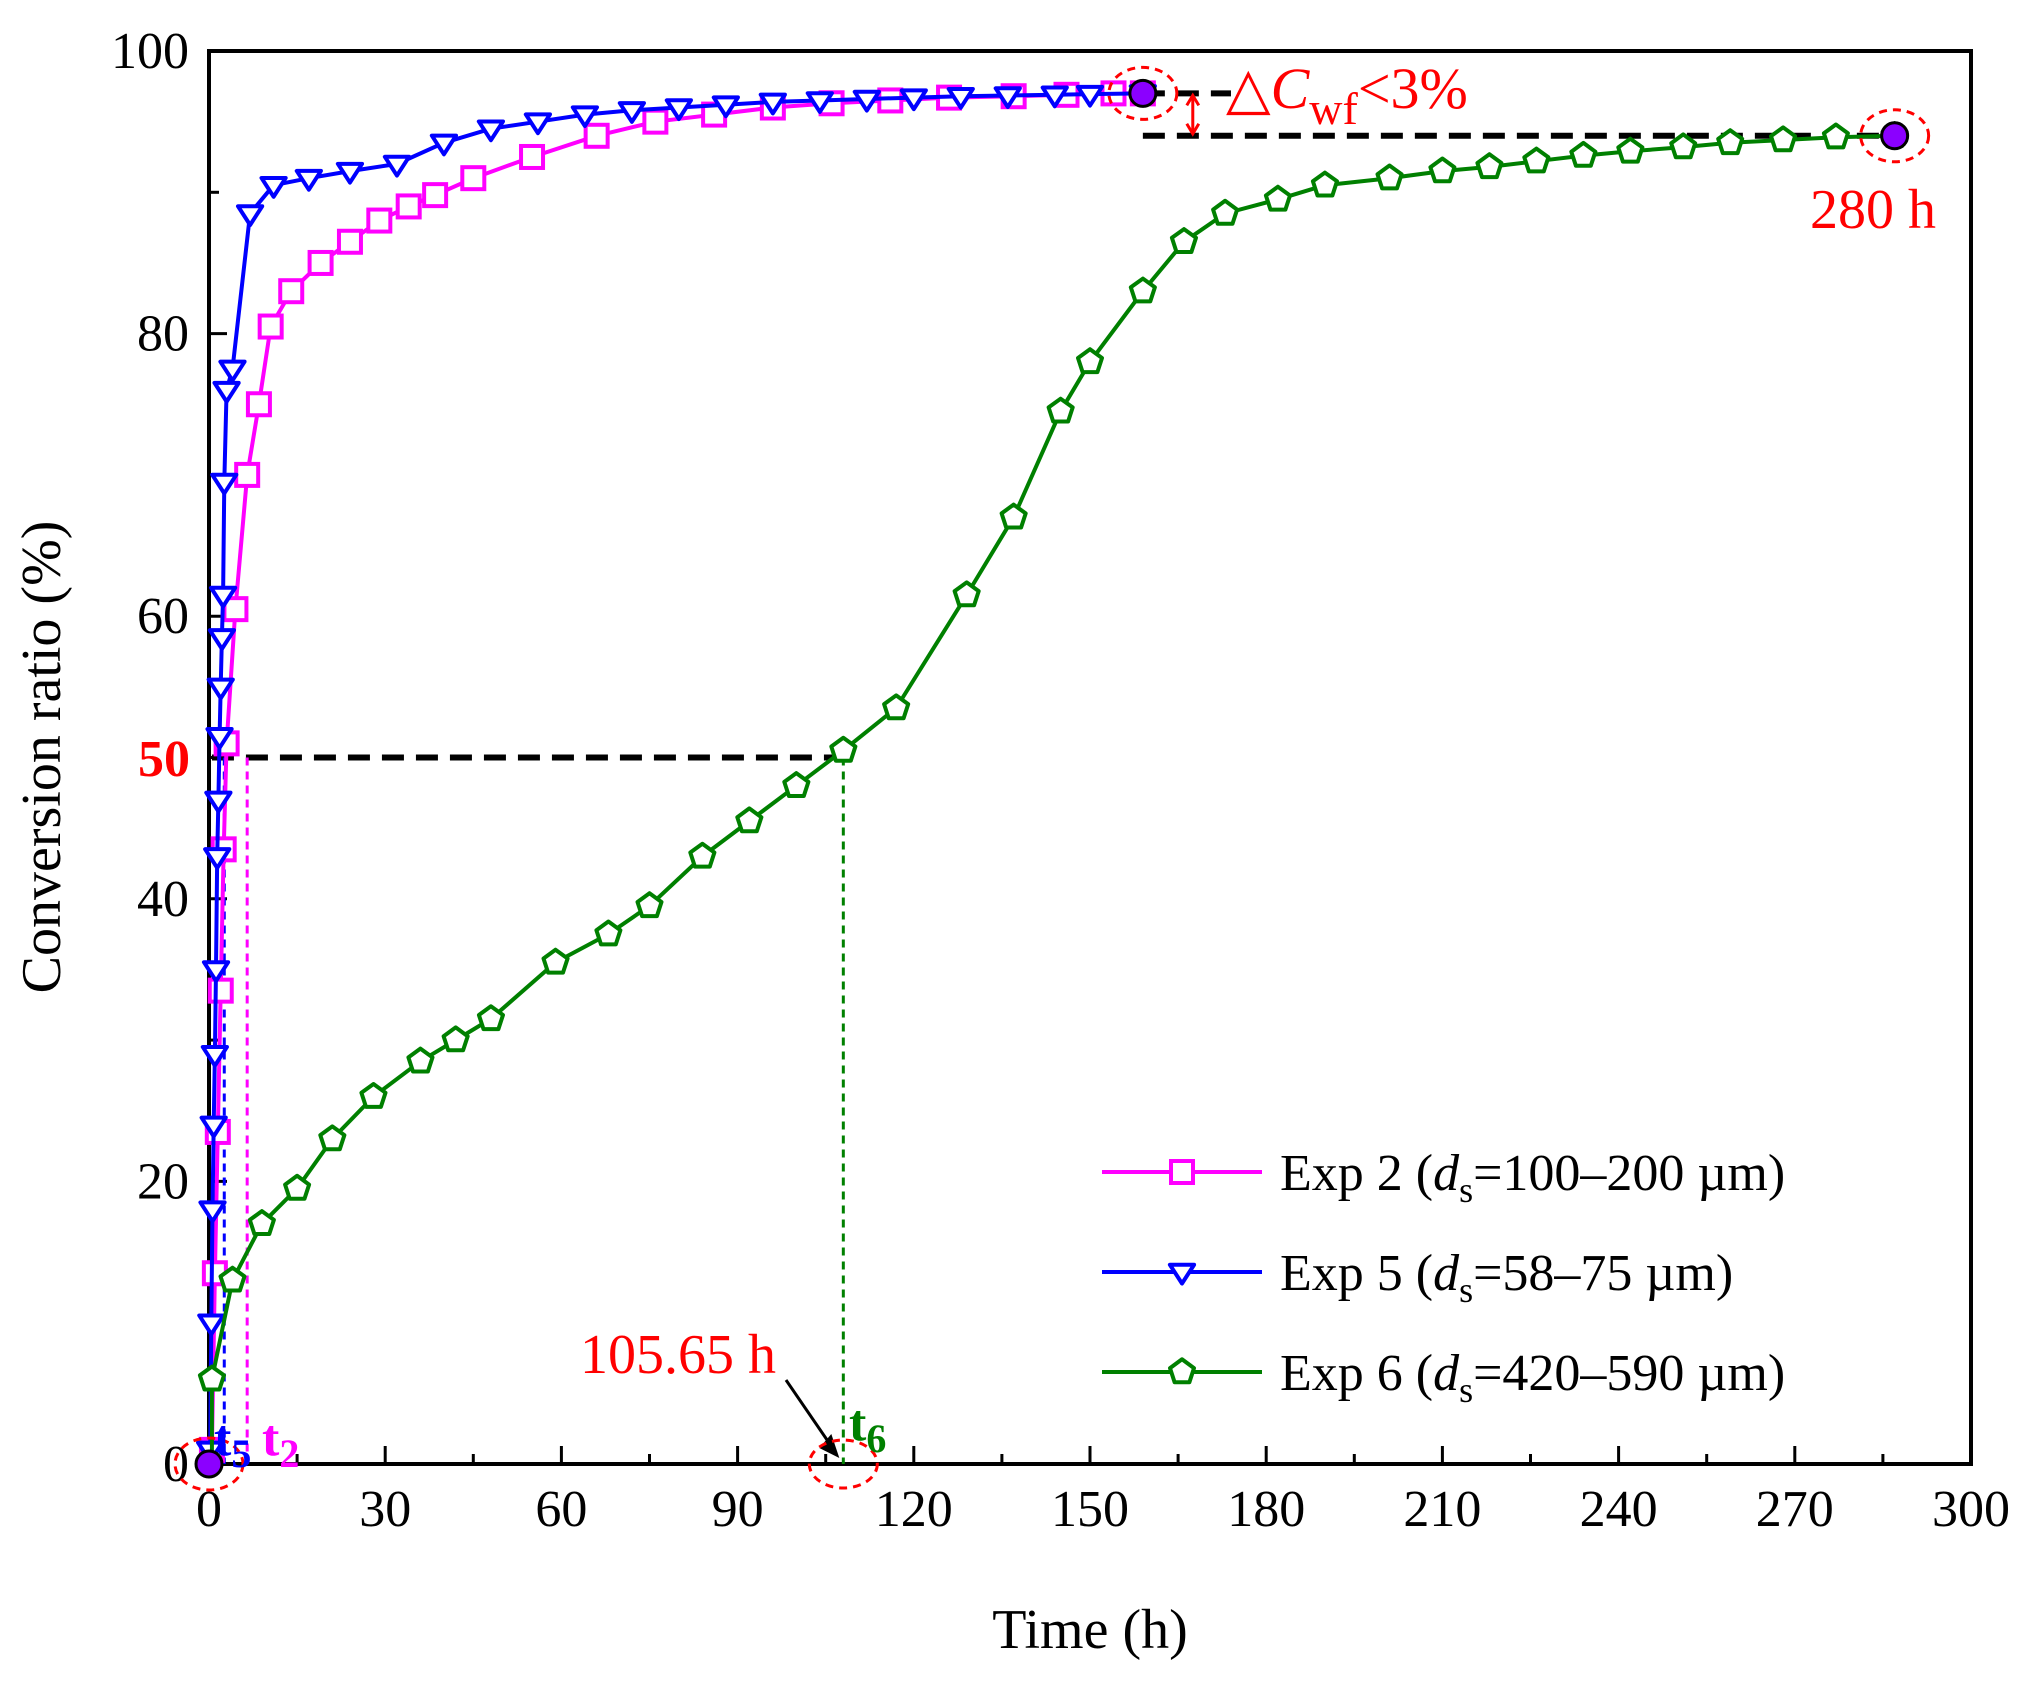 This screenshot has height=1681, width=2037. What do you see at coordinates (1603, 1273) in the screenshot?
I see `legend-suffix: =58–75 µm)` at bounding box center [1603, 1273].